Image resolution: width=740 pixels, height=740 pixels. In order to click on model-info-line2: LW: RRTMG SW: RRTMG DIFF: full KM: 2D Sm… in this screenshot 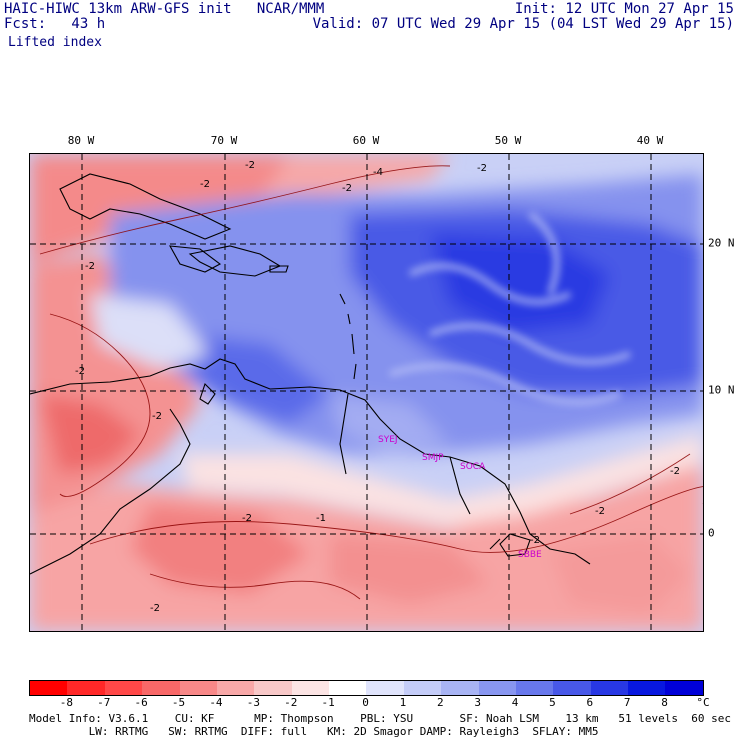, I will do `click(314, 731)`.